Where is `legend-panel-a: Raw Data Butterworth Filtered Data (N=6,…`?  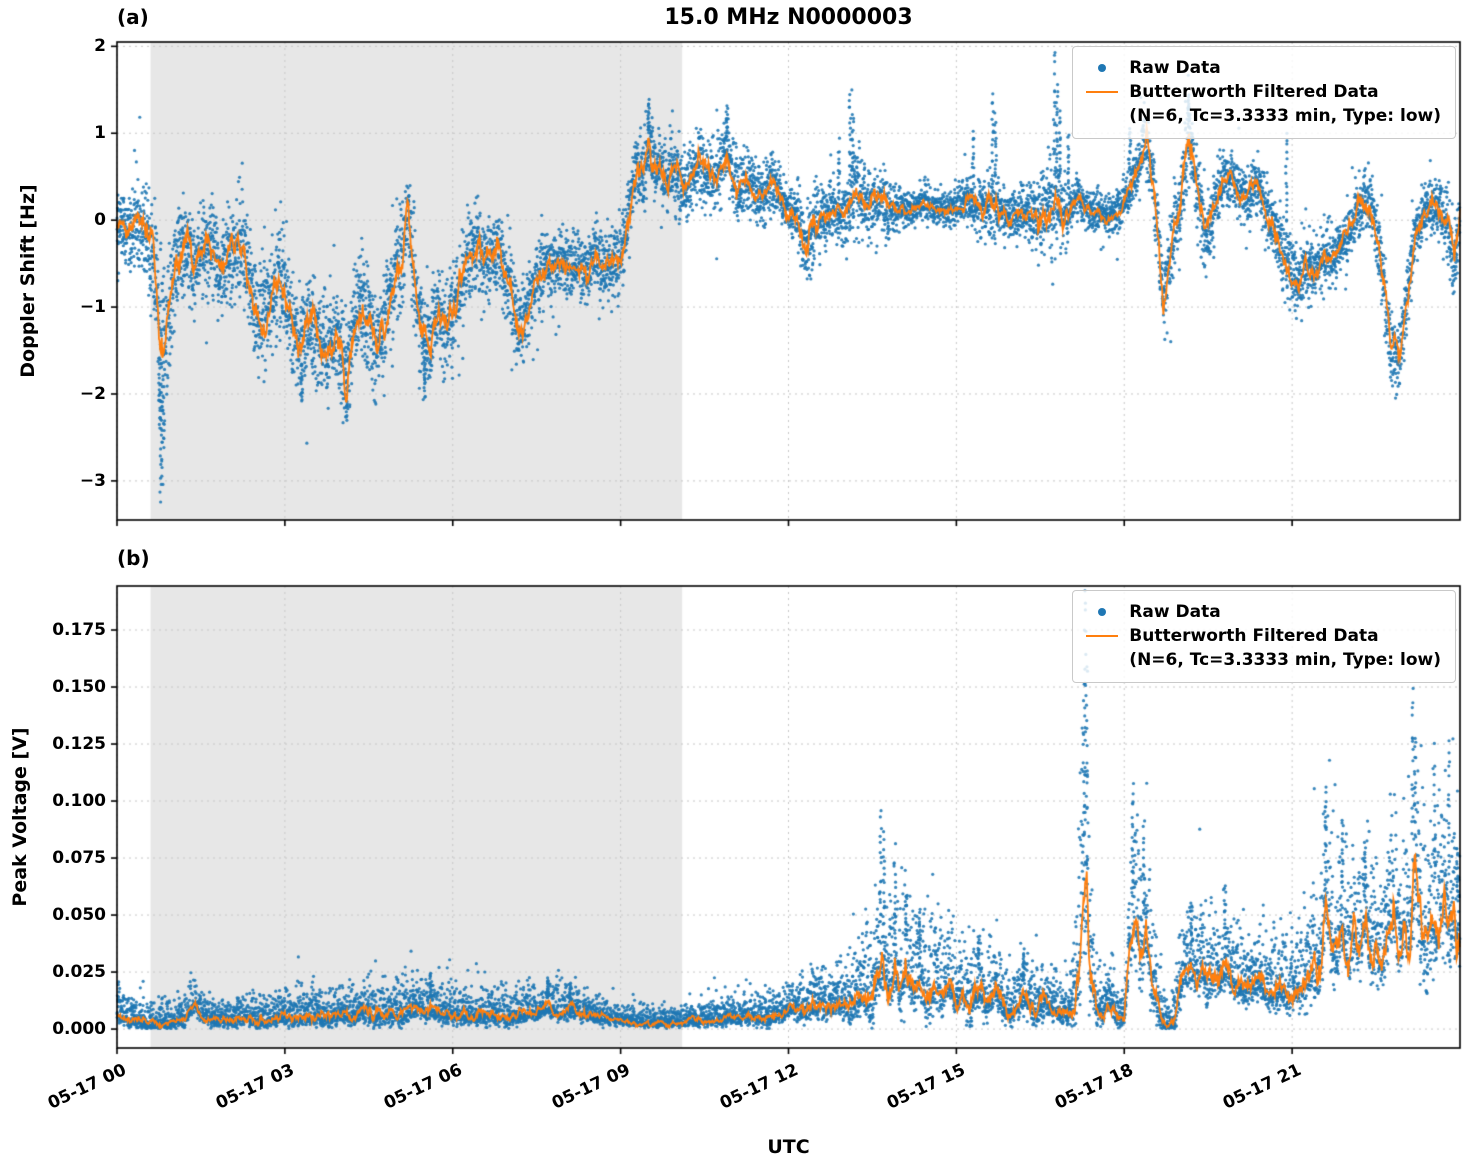
legend-panel-a: Raw Data Butterworth Filtered Data (N=6,… is located at coordinates (1264, 93).